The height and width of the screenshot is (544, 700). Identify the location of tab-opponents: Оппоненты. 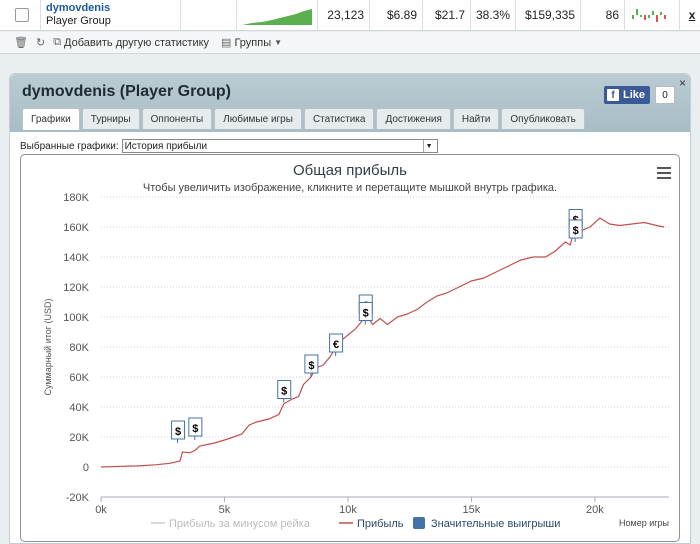
(177, 118).